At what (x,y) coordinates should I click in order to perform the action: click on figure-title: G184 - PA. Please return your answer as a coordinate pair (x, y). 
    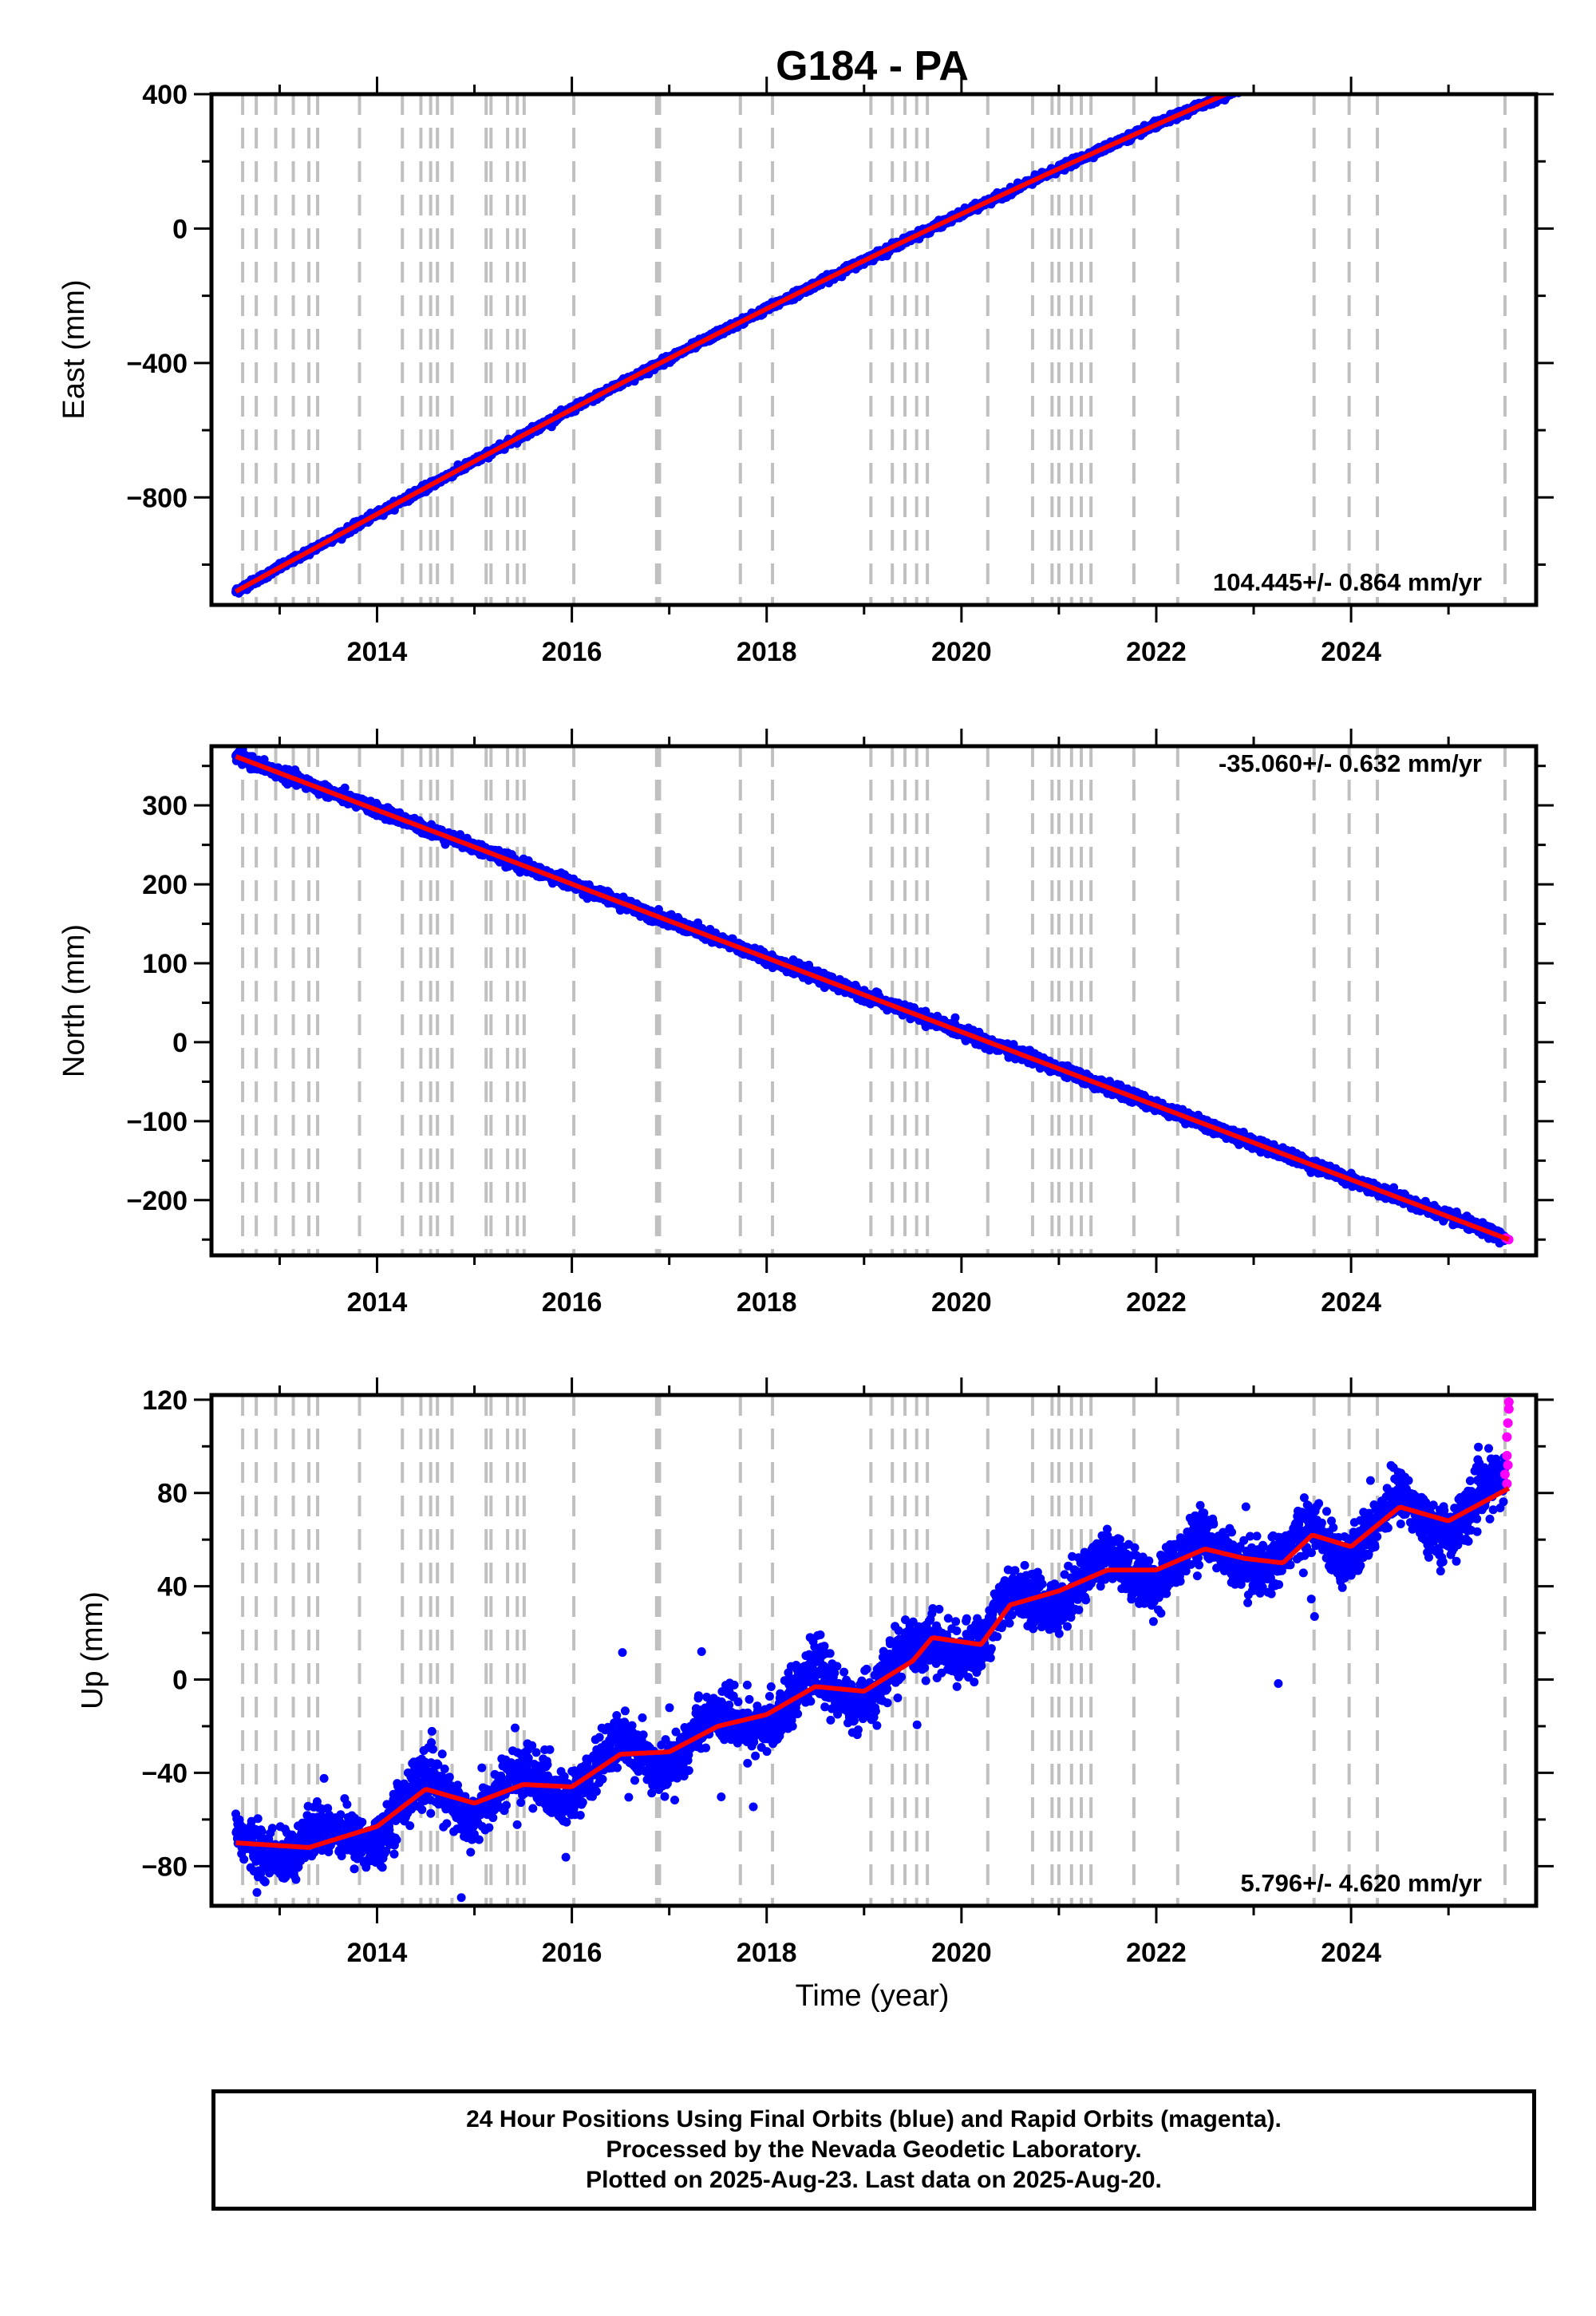
    Looking at the image, I should click on (873, 66).